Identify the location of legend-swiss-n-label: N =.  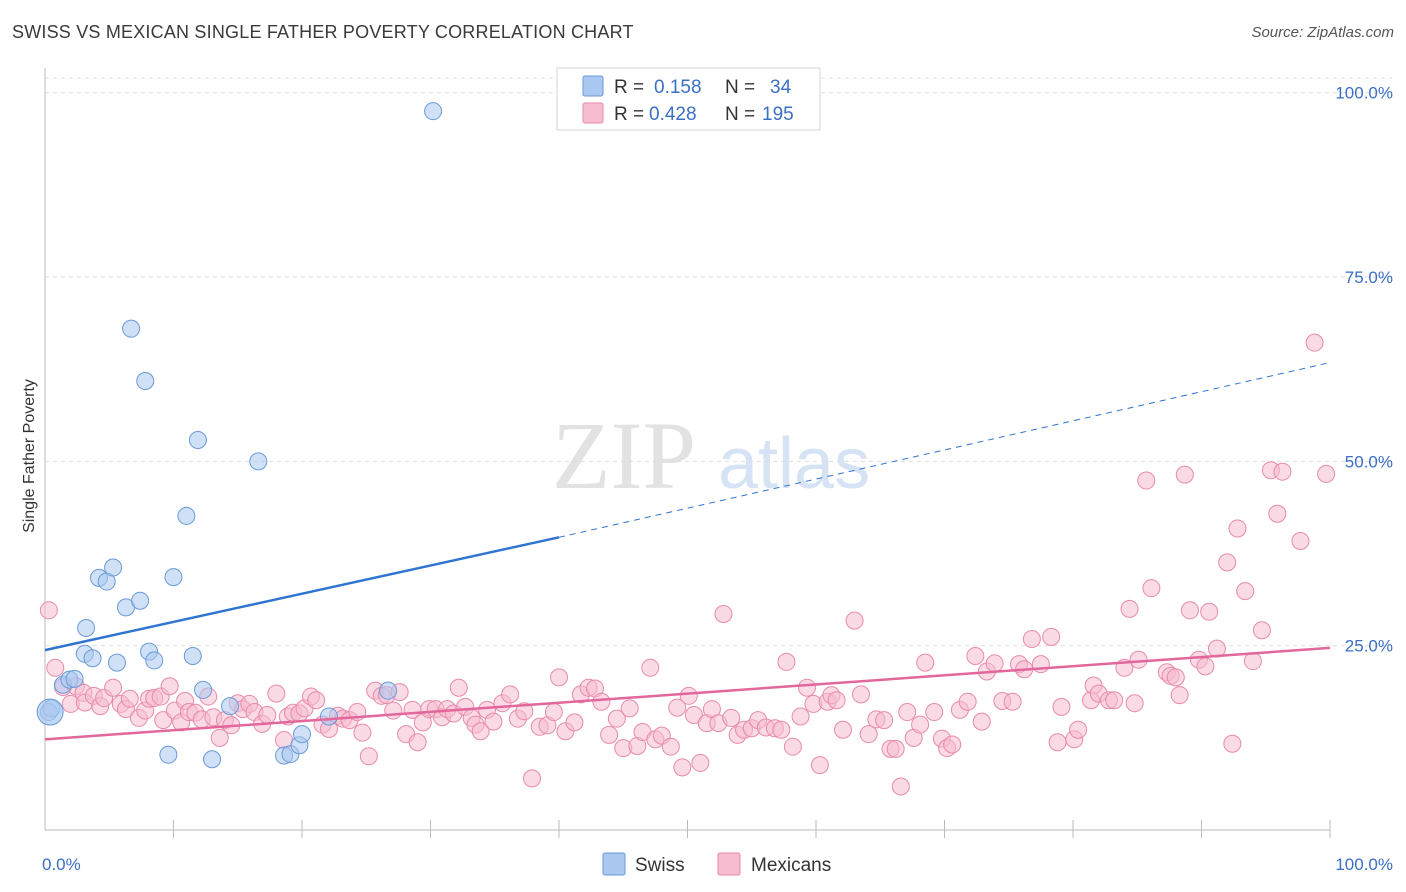
(740, 87).